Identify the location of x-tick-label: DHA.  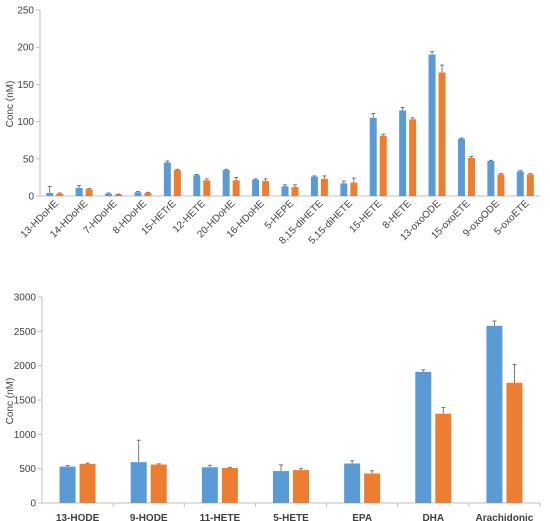
(433, 517).